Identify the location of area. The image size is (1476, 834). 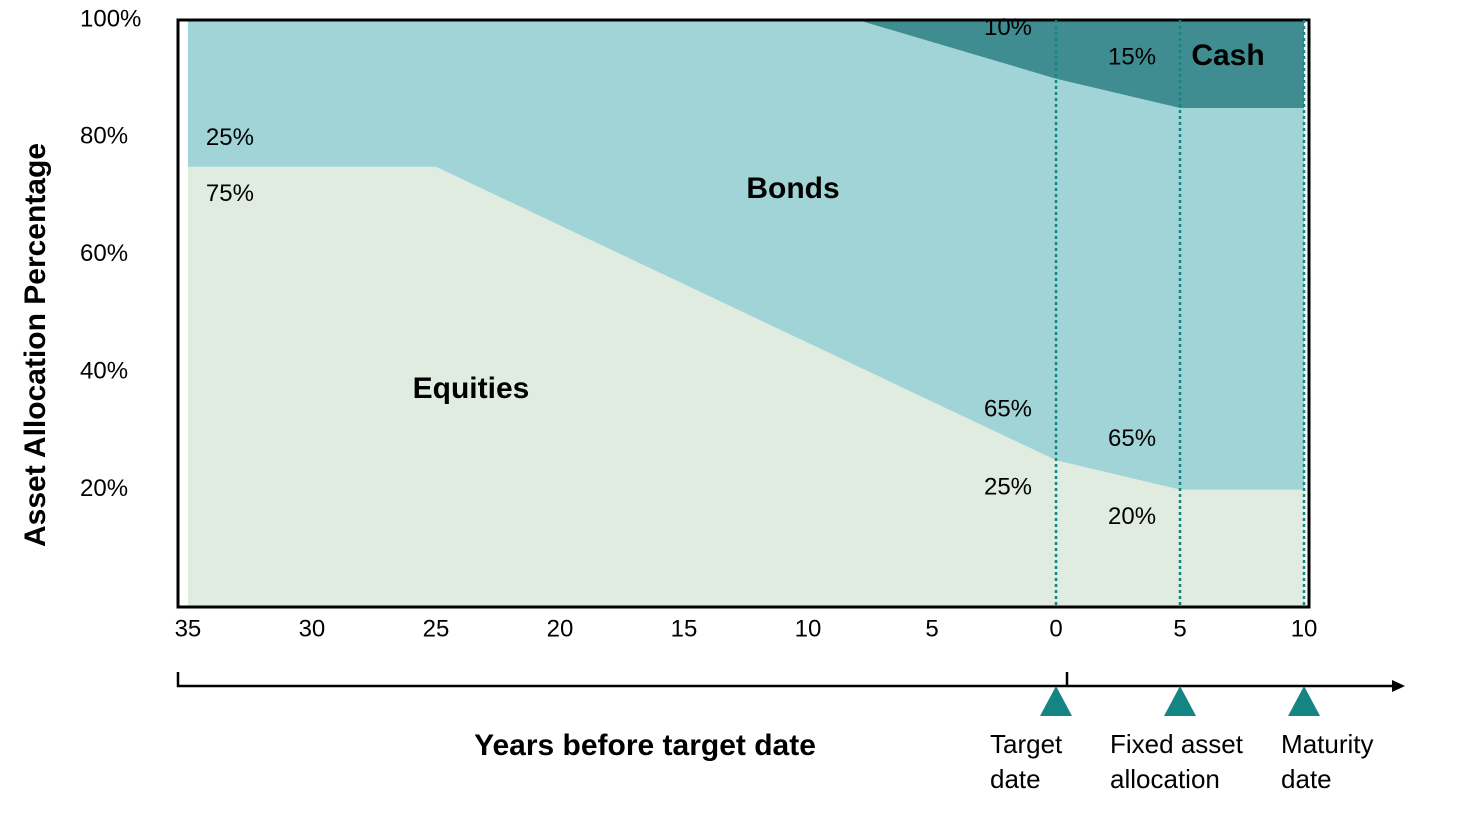
(746, 64).